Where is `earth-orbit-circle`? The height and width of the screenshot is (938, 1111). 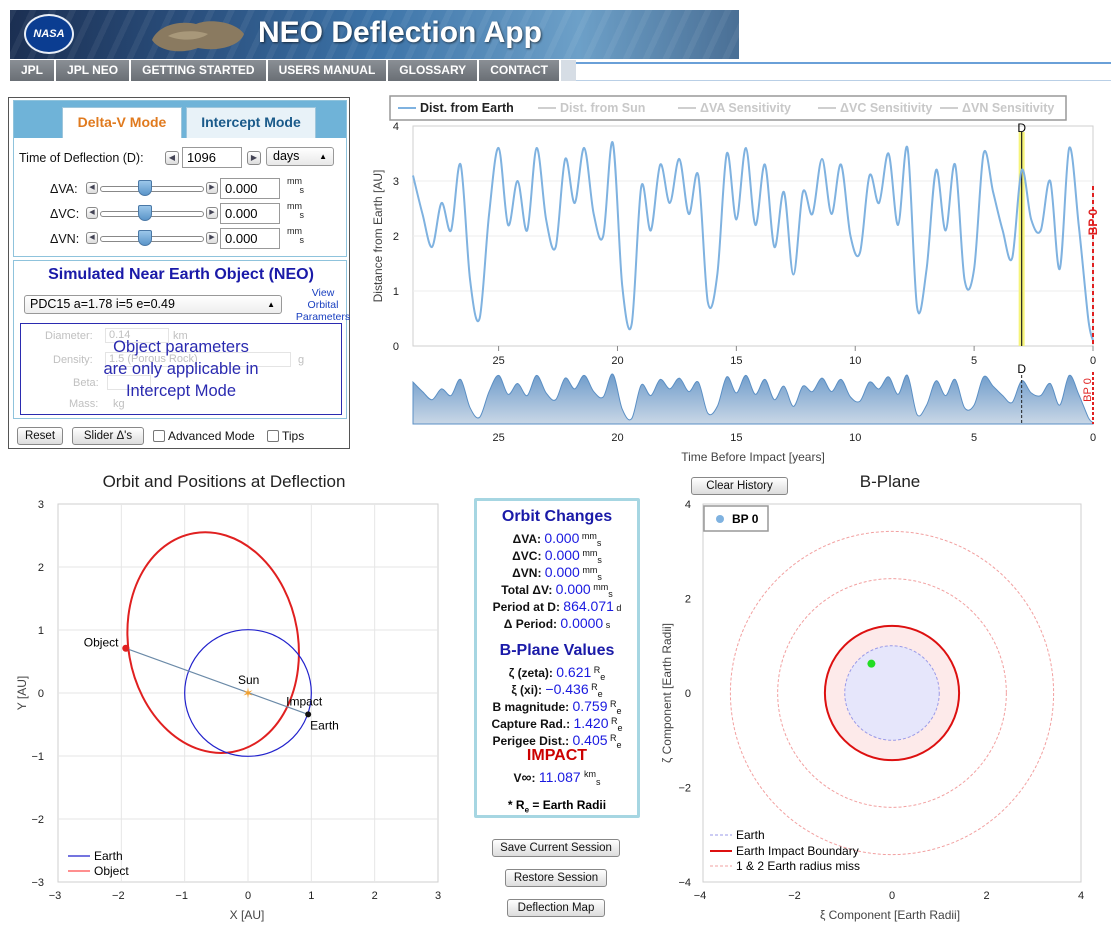
earth-orbit-circle is located at coordinates (248, 693).